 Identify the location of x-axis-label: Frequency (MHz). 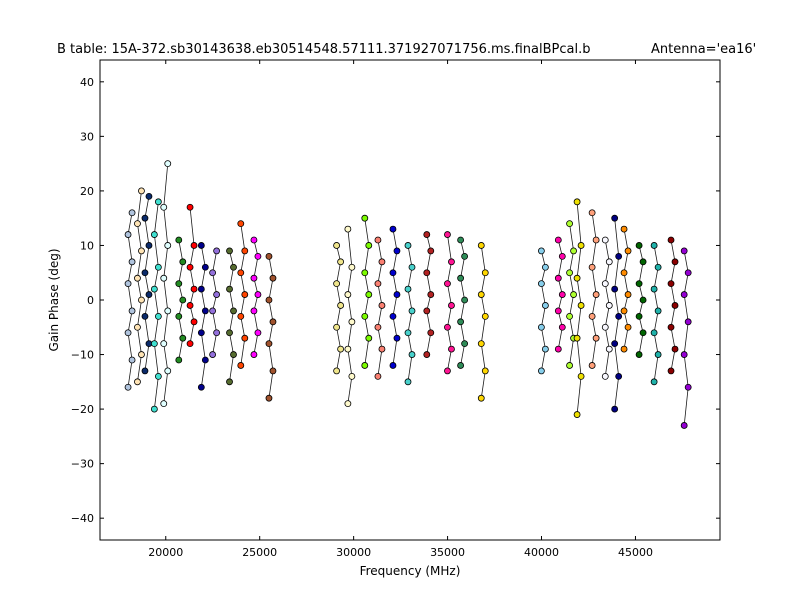
(410, 571).